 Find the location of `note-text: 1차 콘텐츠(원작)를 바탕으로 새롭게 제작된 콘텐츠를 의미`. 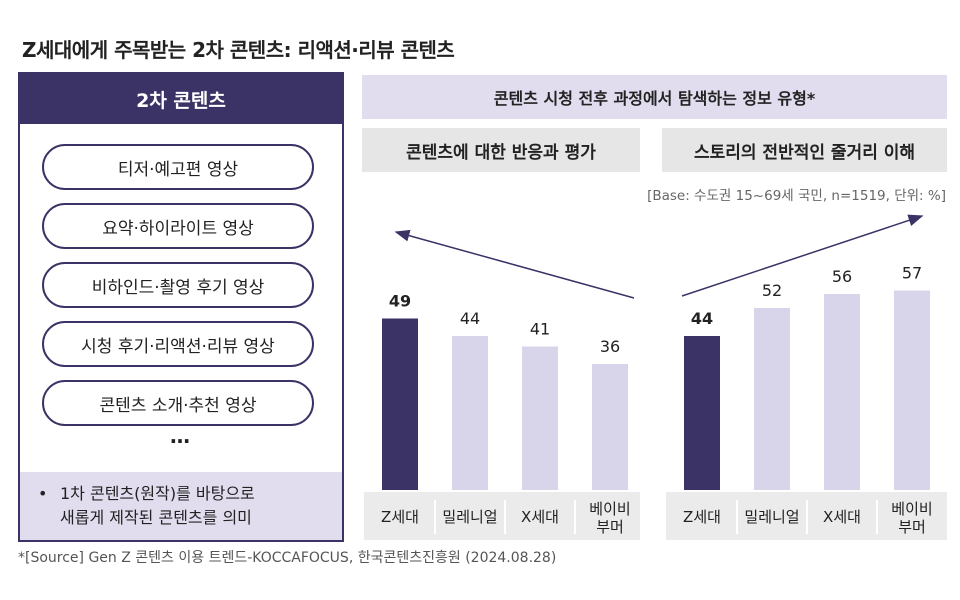

note-text: 1차 콘텐츠(원작)를 바탕으로 새롭게 제작된 콘텐츠를 의미 is located at coordinates (157, 506).